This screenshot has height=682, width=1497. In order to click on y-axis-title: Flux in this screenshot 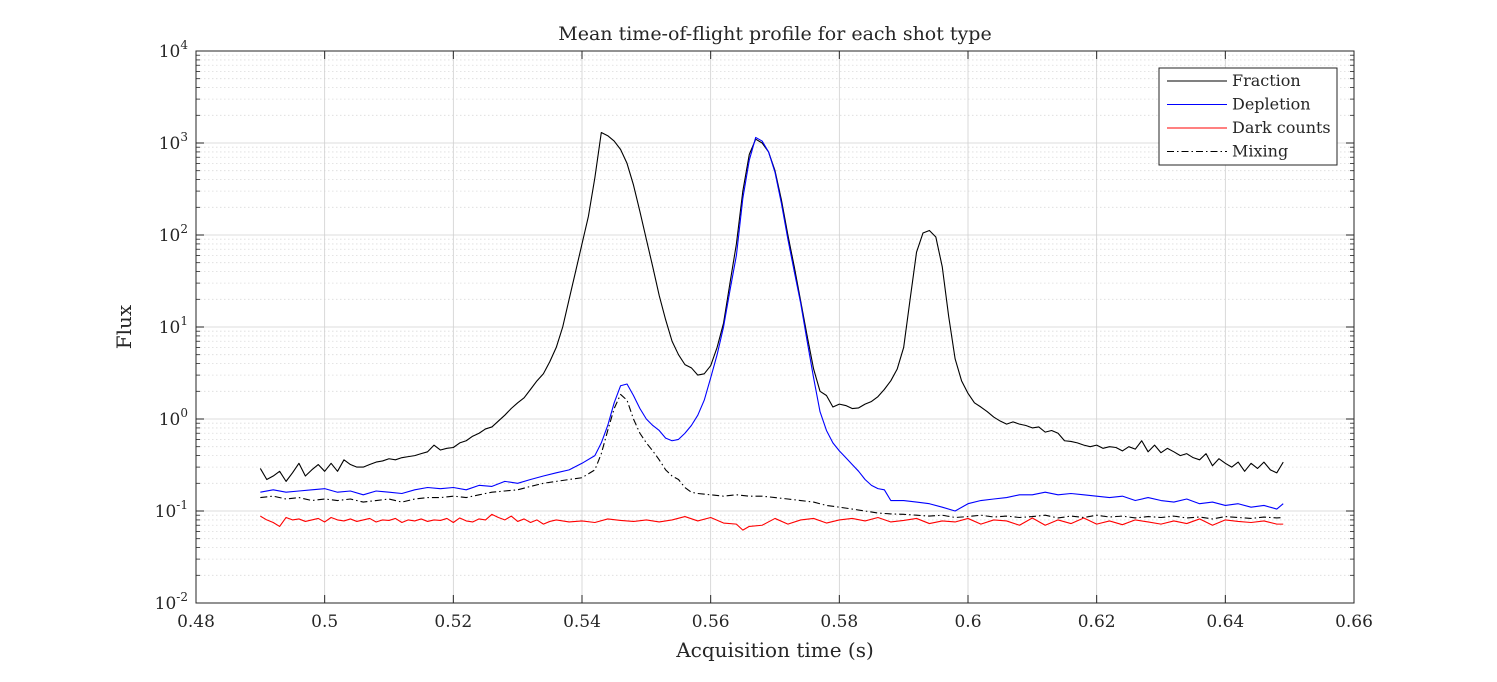, I will do `click(124, 326)`.